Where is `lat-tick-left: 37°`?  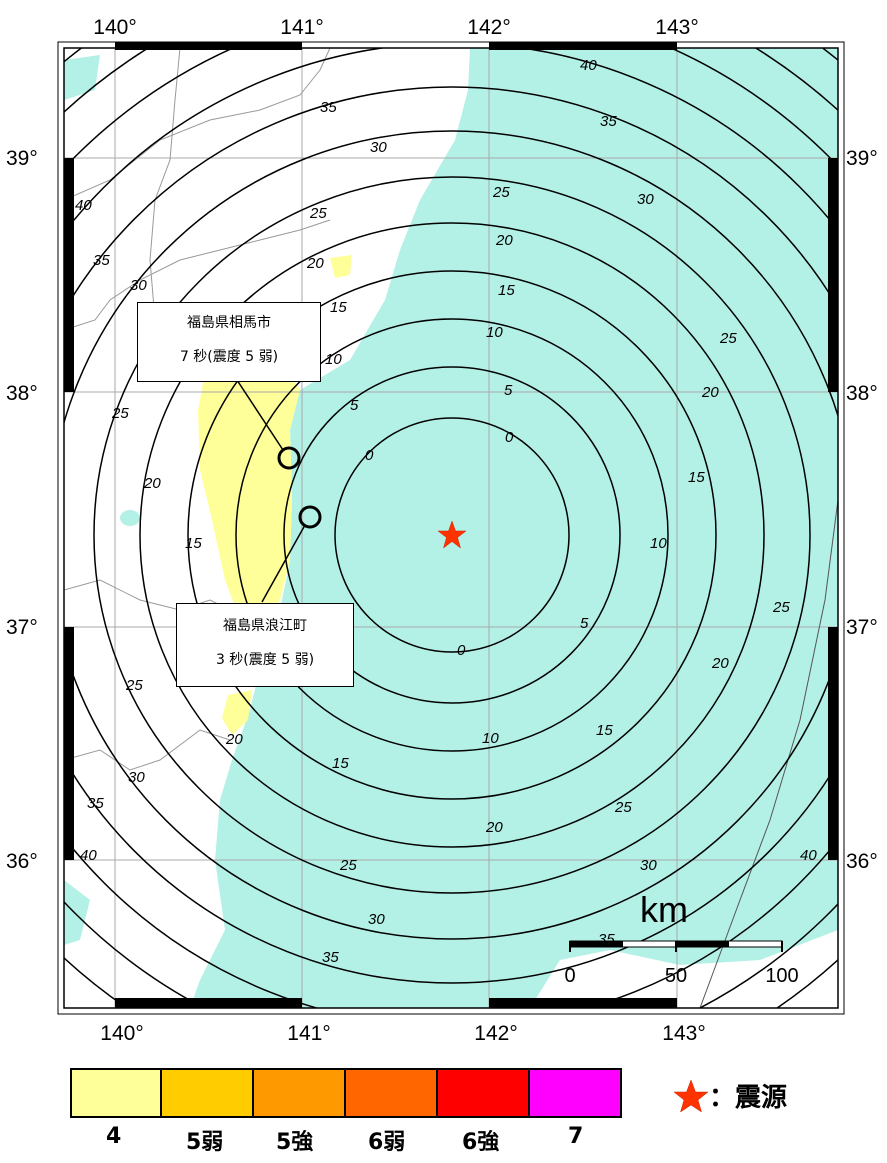
lat-tick-left: 37° is located at coordinates (22, 627).